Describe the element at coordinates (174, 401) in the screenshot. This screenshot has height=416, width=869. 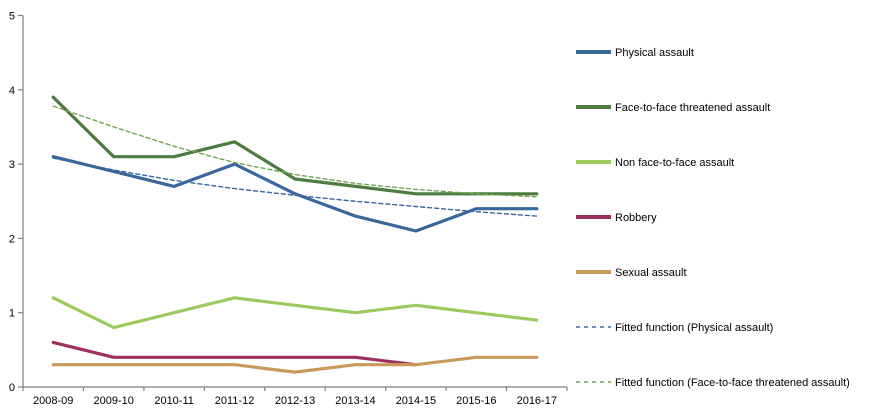
I see `x-tick-label: 2010-11` at that location.